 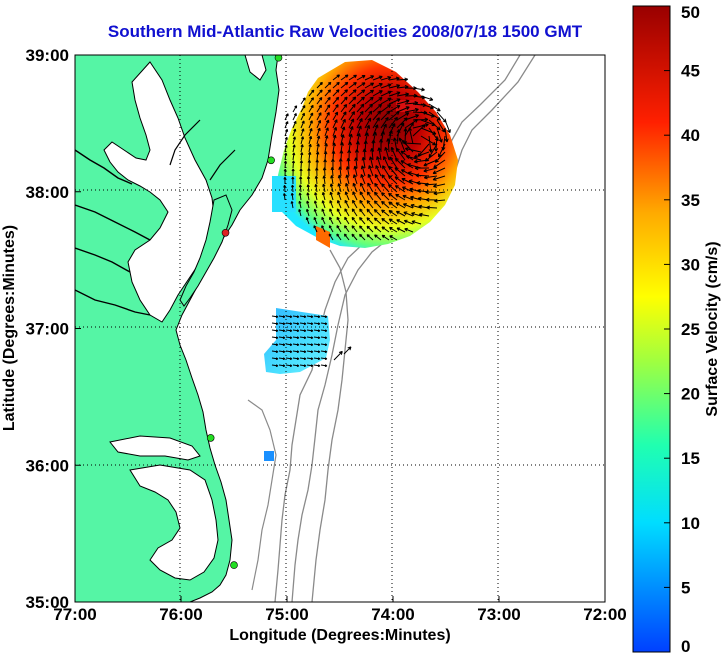 What do you see at coordinates (690, 523) in the screenshot?
I see `colorbar-tick-label: 10` at bounding box center [690, 523].